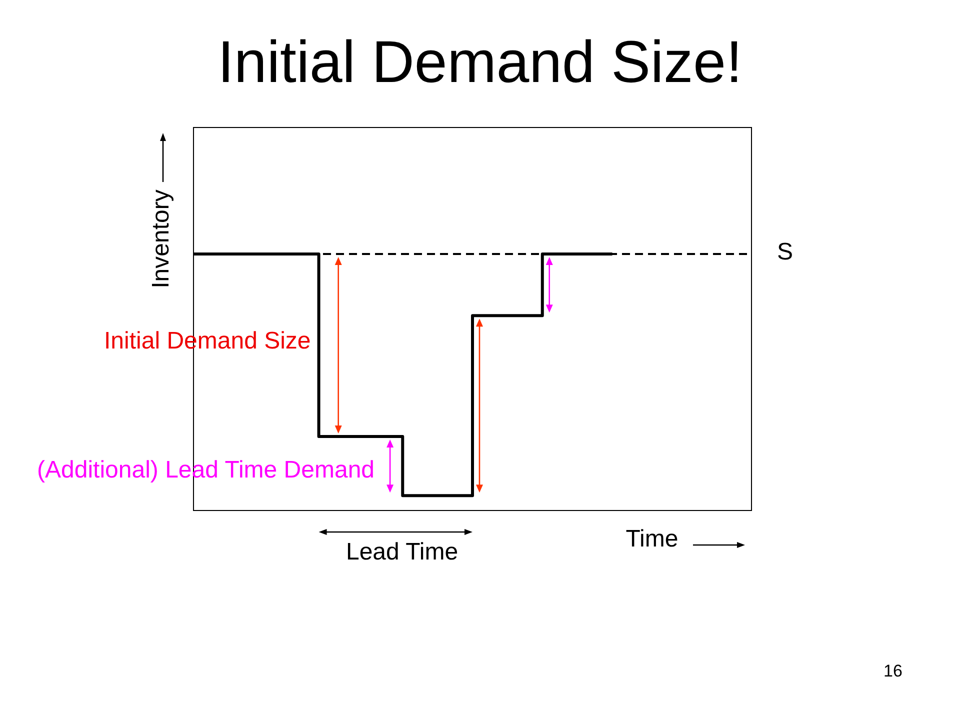  Describe the element at coordinates (785, 252) in the screenshot. I see `ref-line-label: S` at that location.